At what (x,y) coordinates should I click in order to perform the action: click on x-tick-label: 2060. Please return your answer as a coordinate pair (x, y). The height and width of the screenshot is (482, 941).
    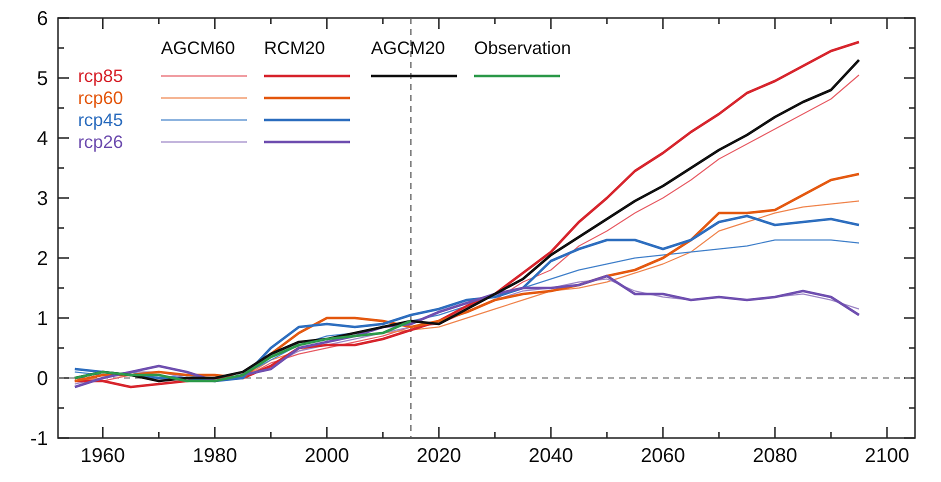
    Looking at the image, I should click on (663, 456).